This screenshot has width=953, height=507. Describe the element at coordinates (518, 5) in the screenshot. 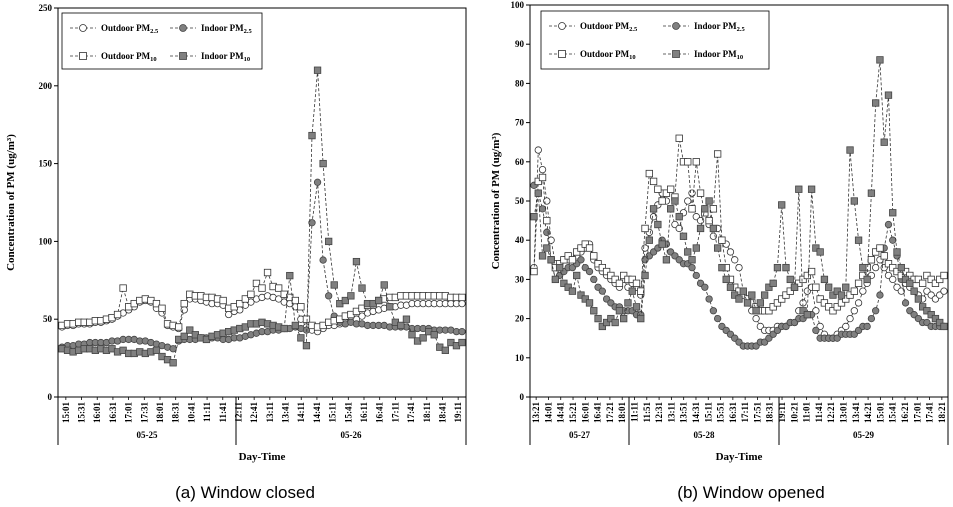

I see `y-tick-label: 100` at that location.